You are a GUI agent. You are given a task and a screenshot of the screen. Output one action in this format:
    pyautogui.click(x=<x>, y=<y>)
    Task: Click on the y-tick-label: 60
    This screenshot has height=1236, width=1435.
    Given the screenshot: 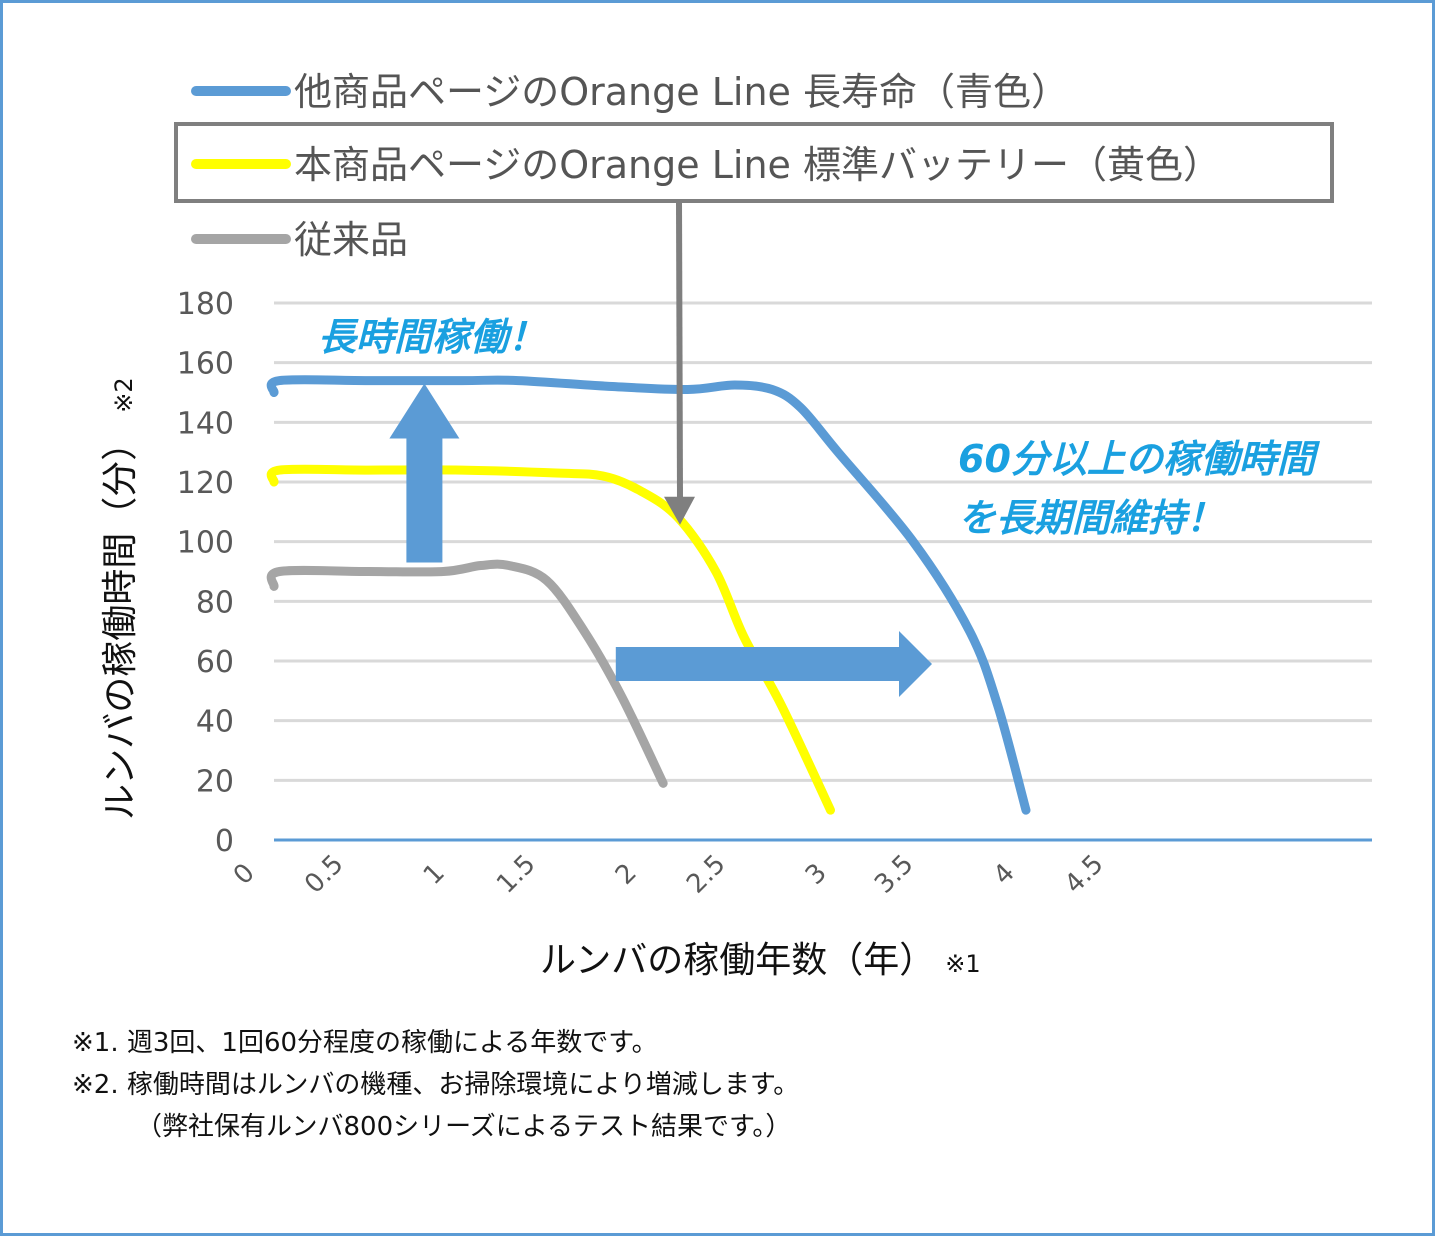 What is the action you would take?
    pyautogui.click(x=215, y=662)
    